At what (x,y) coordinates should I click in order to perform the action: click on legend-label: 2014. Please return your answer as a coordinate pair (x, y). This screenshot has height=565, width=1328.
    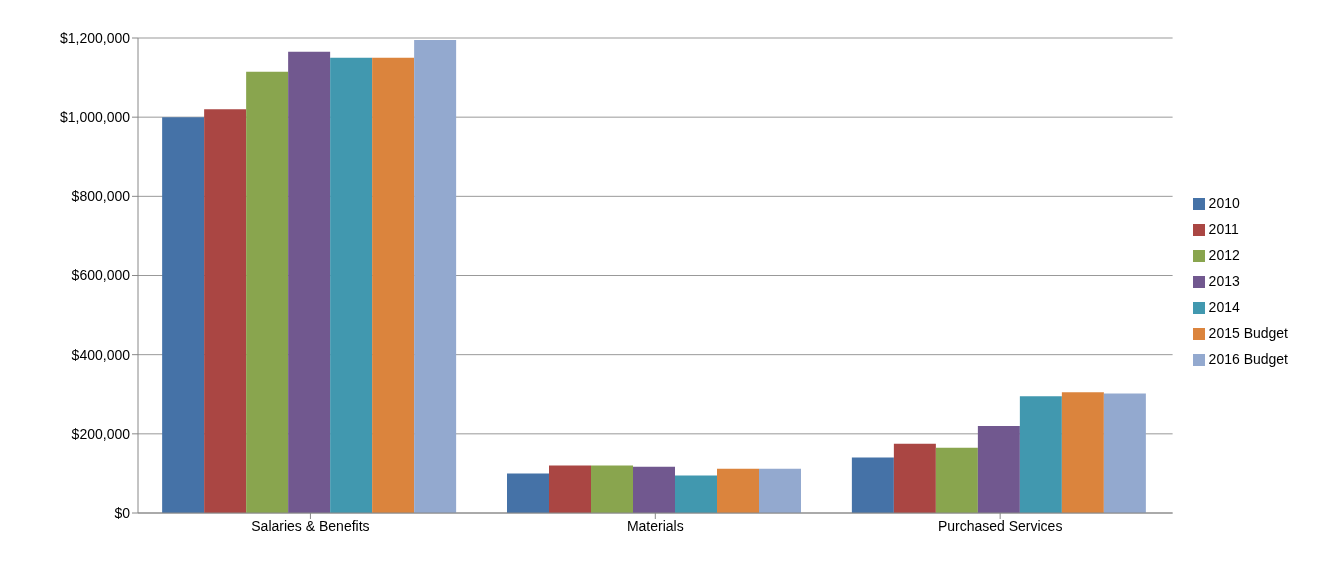
    Looking at the image, I should click on (1224, 306).